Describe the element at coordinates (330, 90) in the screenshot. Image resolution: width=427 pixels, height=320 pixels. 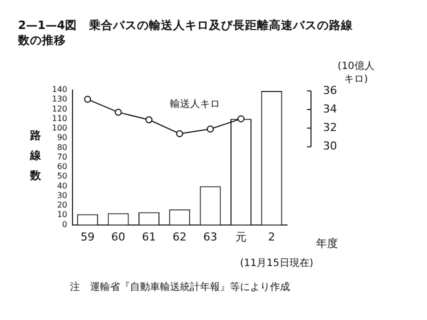
I see `y2-tick-label: 36` at that location.